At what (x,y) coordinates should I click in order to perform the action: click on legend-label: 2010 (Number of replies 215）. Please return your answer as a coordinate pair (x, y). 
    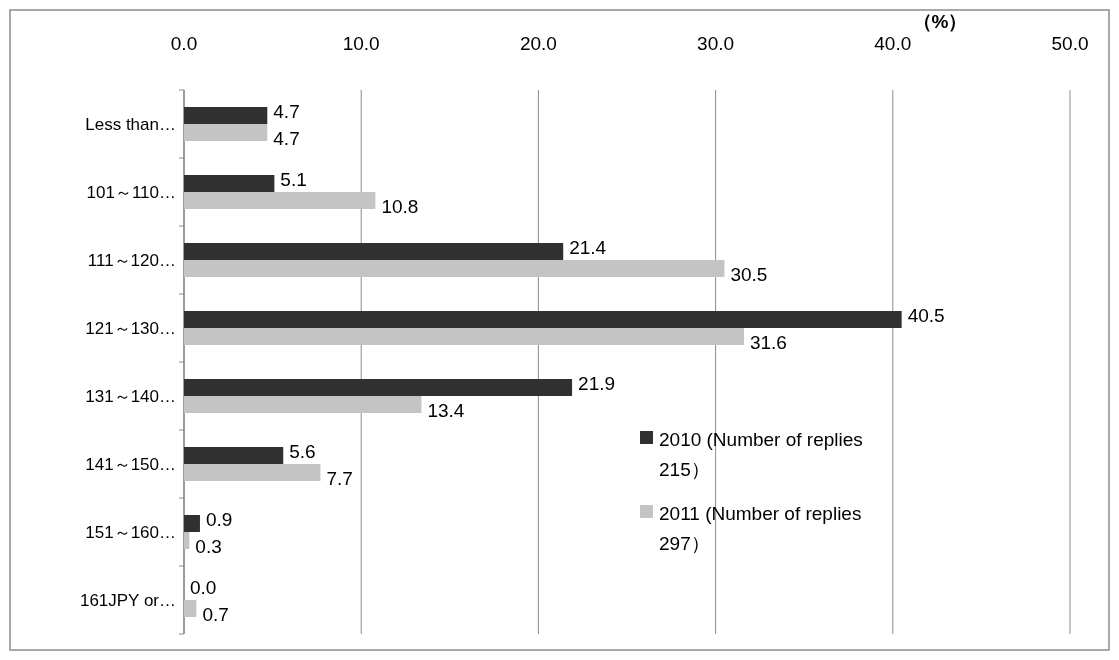
    Looking at the image, I should click on (761, 455).